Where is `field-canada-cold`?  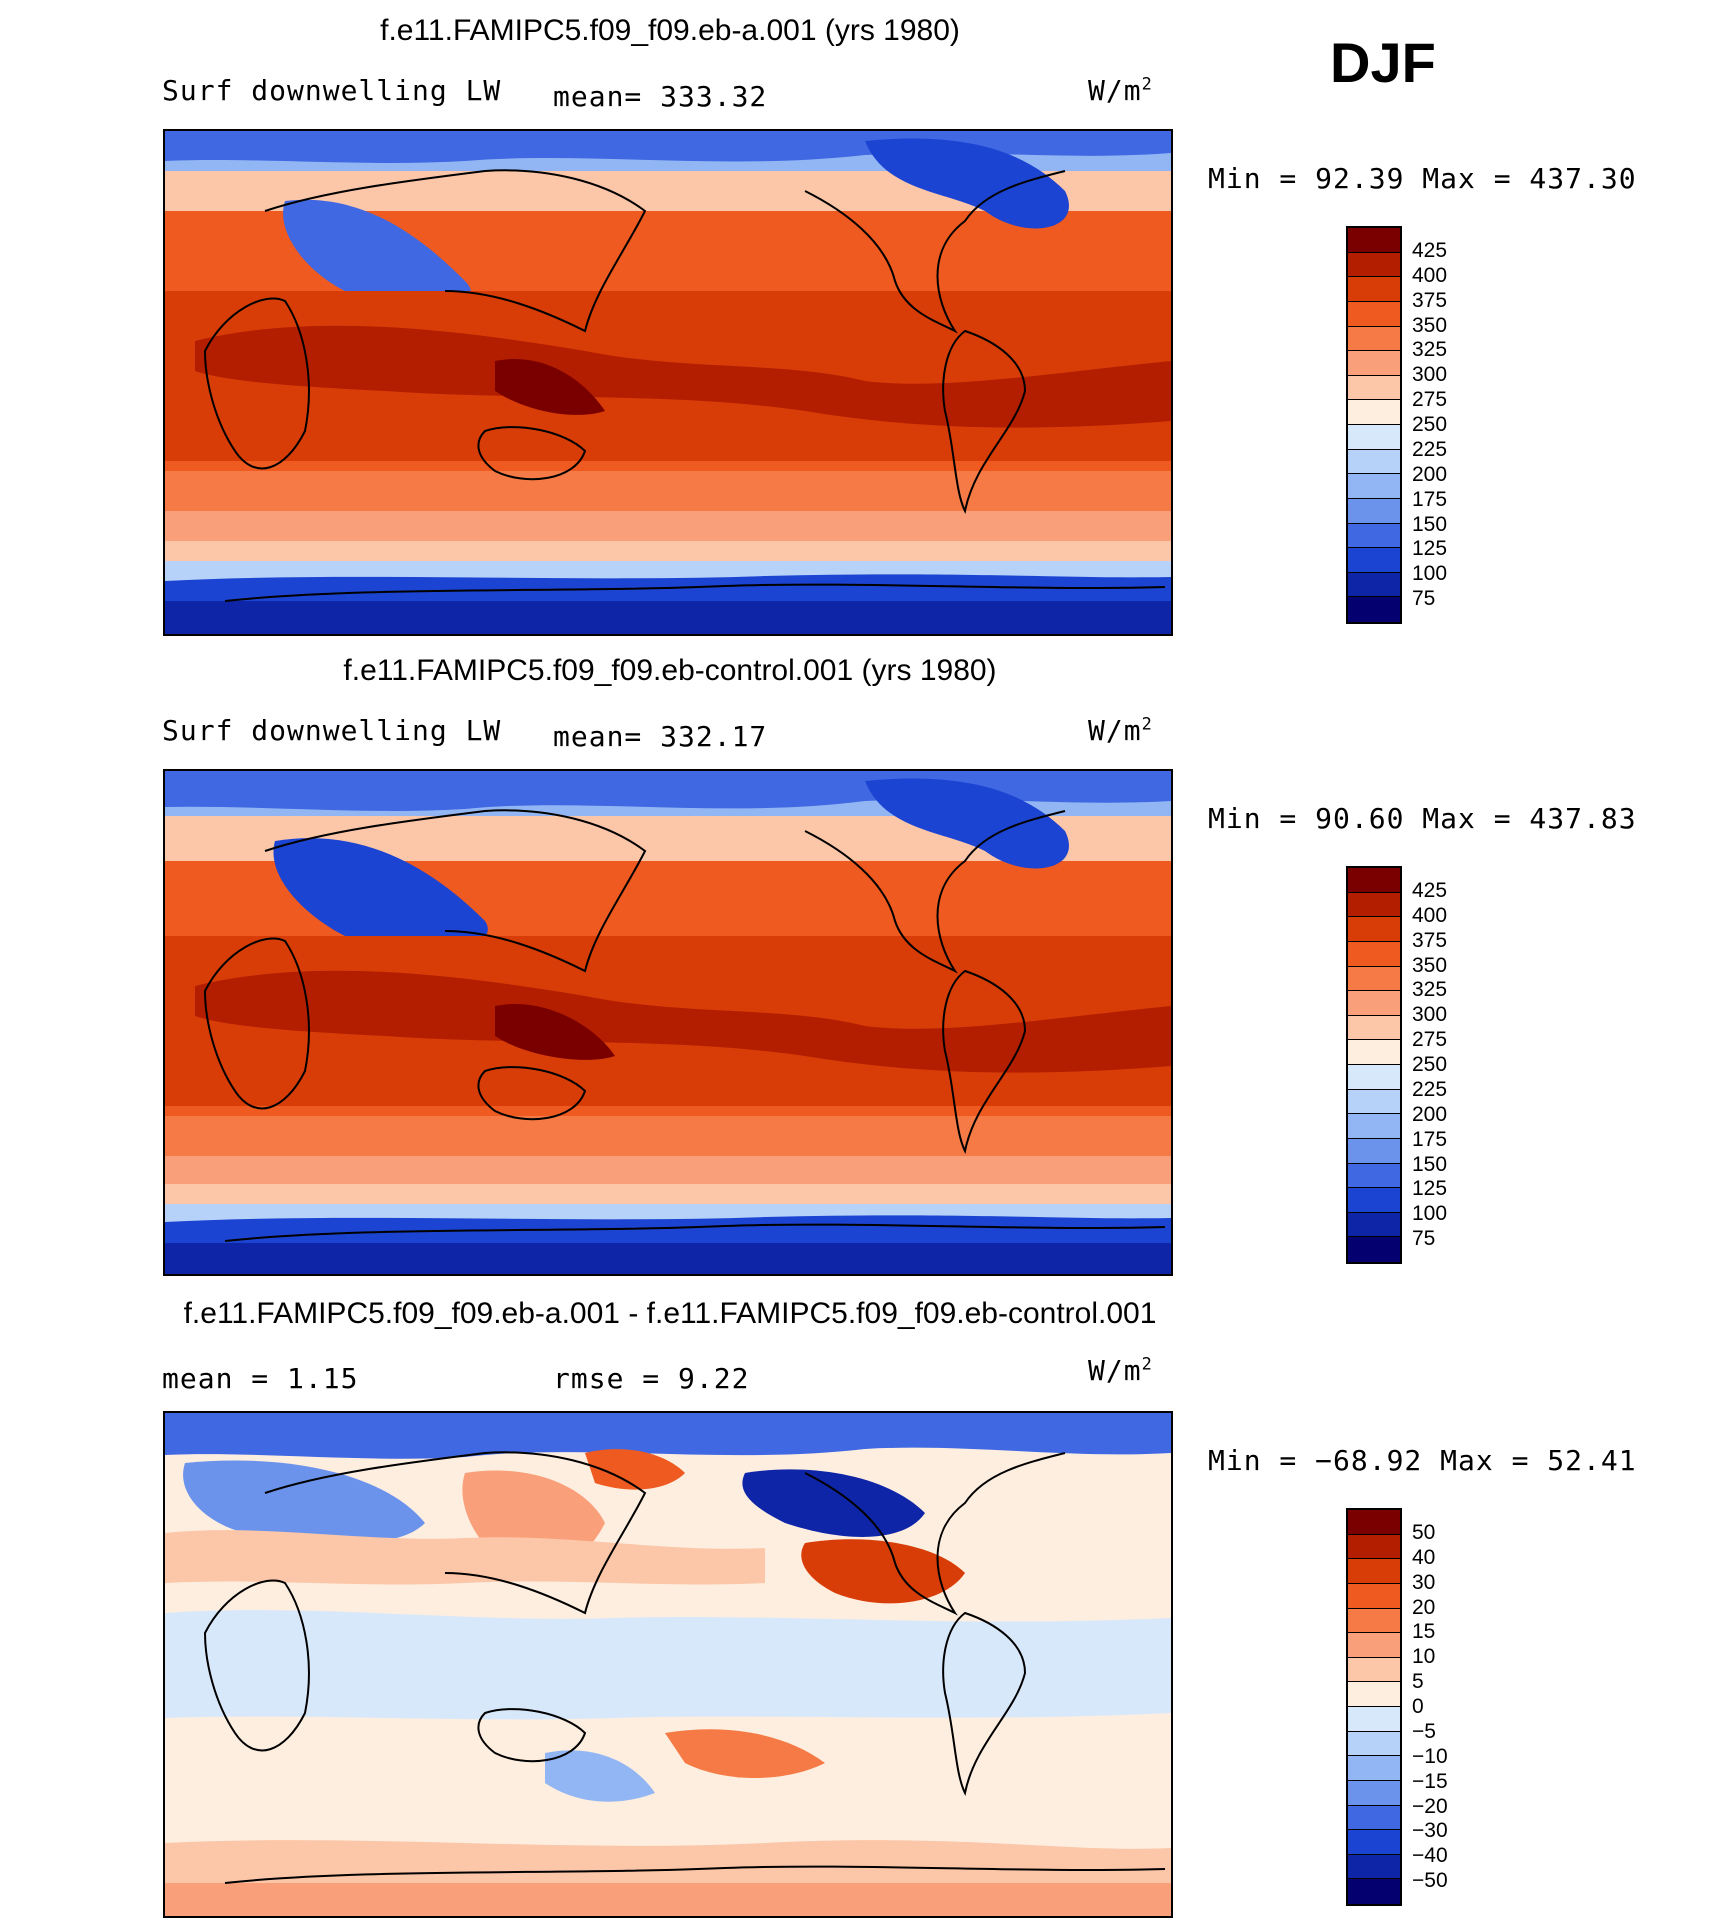 field-canada-cold is located at coordinates (967, 183).